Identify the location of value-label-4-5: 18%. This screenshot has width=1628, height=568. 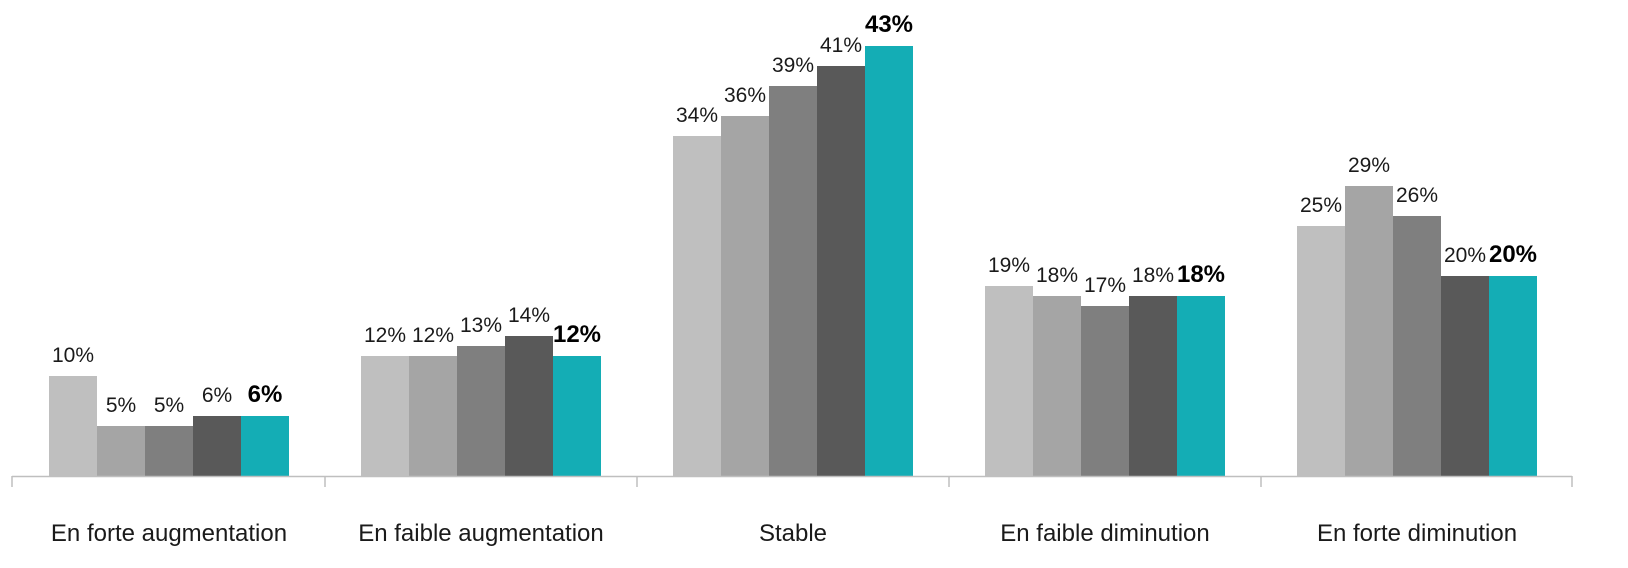
(1201, 274).